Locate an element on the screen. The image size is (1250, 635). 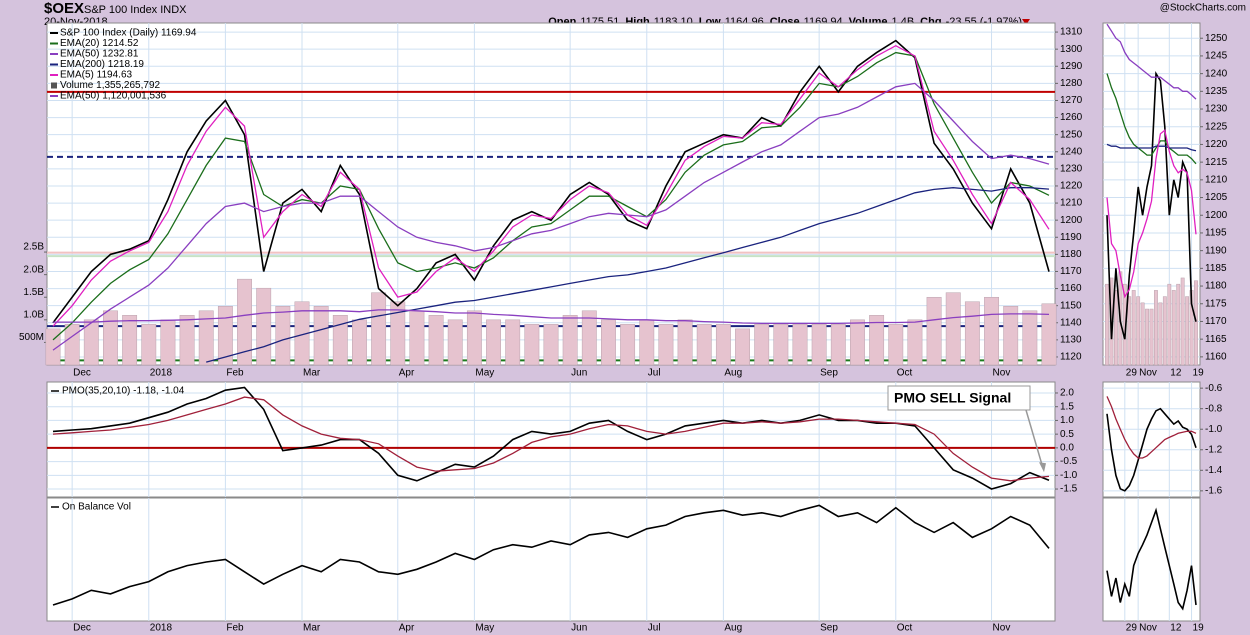
y-tick-label: 1205 is located at coordinates (1216, 197).